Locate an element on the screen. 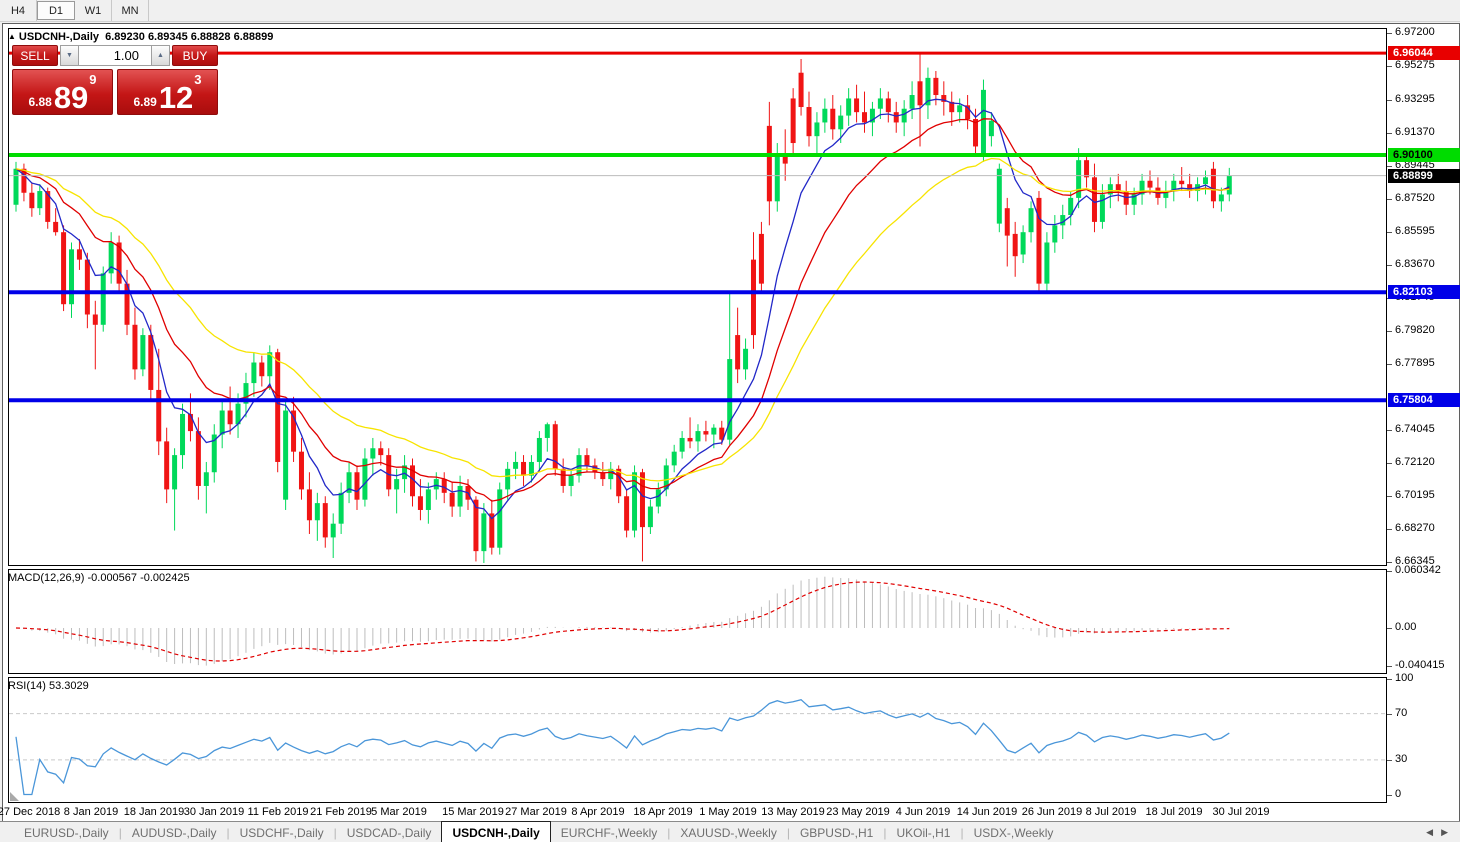 This screenshot has width=1460, height=842. sell-button: SELL is located at coordinates (35, 55).